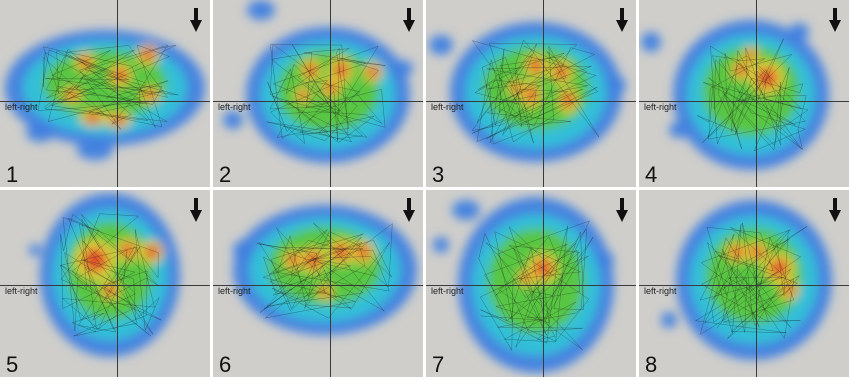 This screenshot has height=380, width=850. I want to click on heatmap-panel-6: left-right 6, so click(318, 283).